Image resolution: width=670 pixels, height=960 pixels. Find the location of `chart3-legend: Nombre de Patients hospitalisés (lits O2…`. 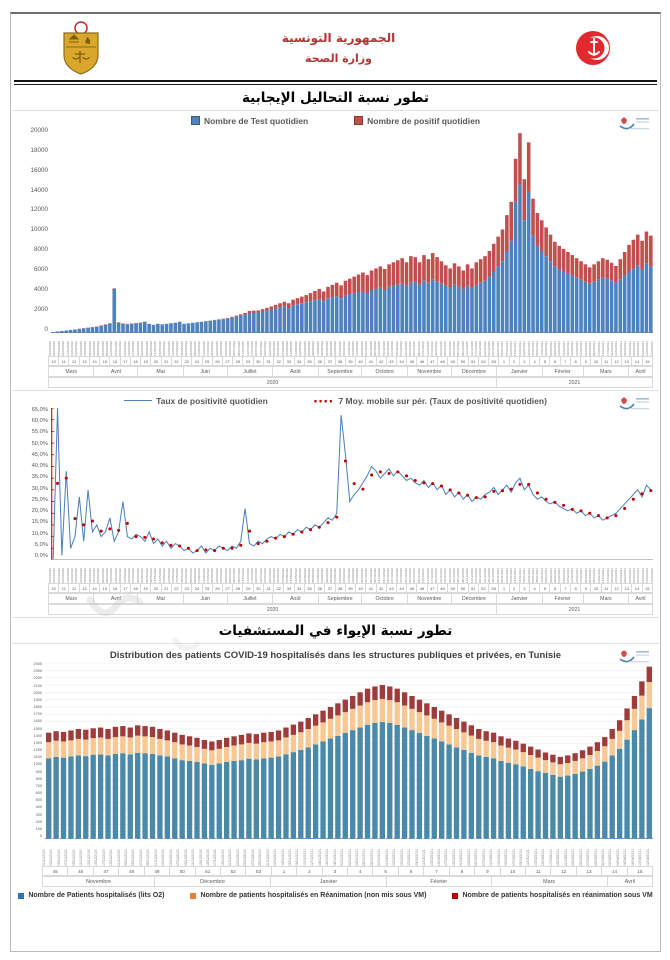

chart3-legend: Nombre de Patients hospitalisés (lits O2… is located at coordinates (335, 895).